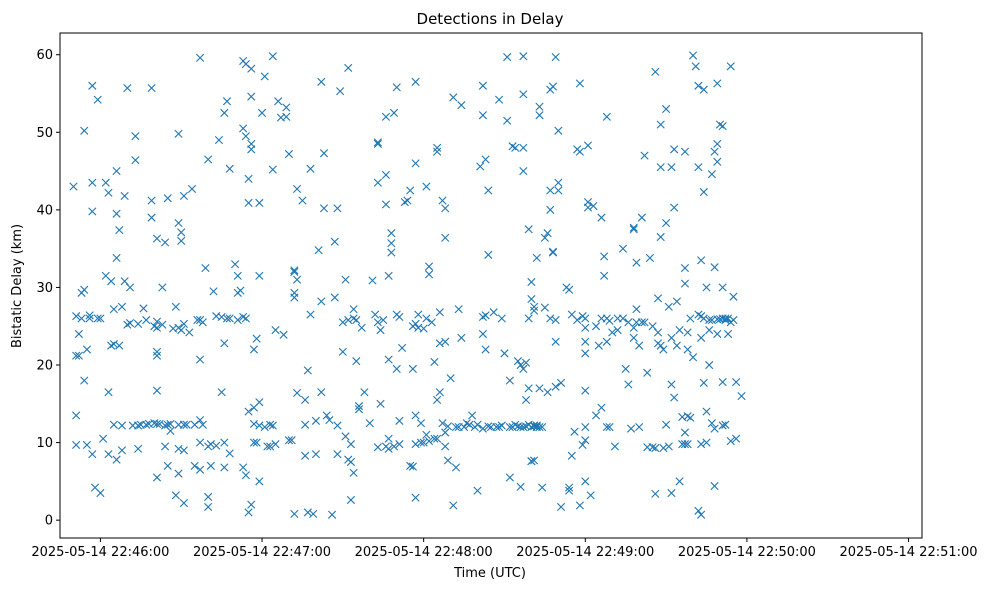 The height and width of the screenshot is (590, 988). I want to click on y-axis: 0 10 20 30 40 50 60, so click(48, 288).